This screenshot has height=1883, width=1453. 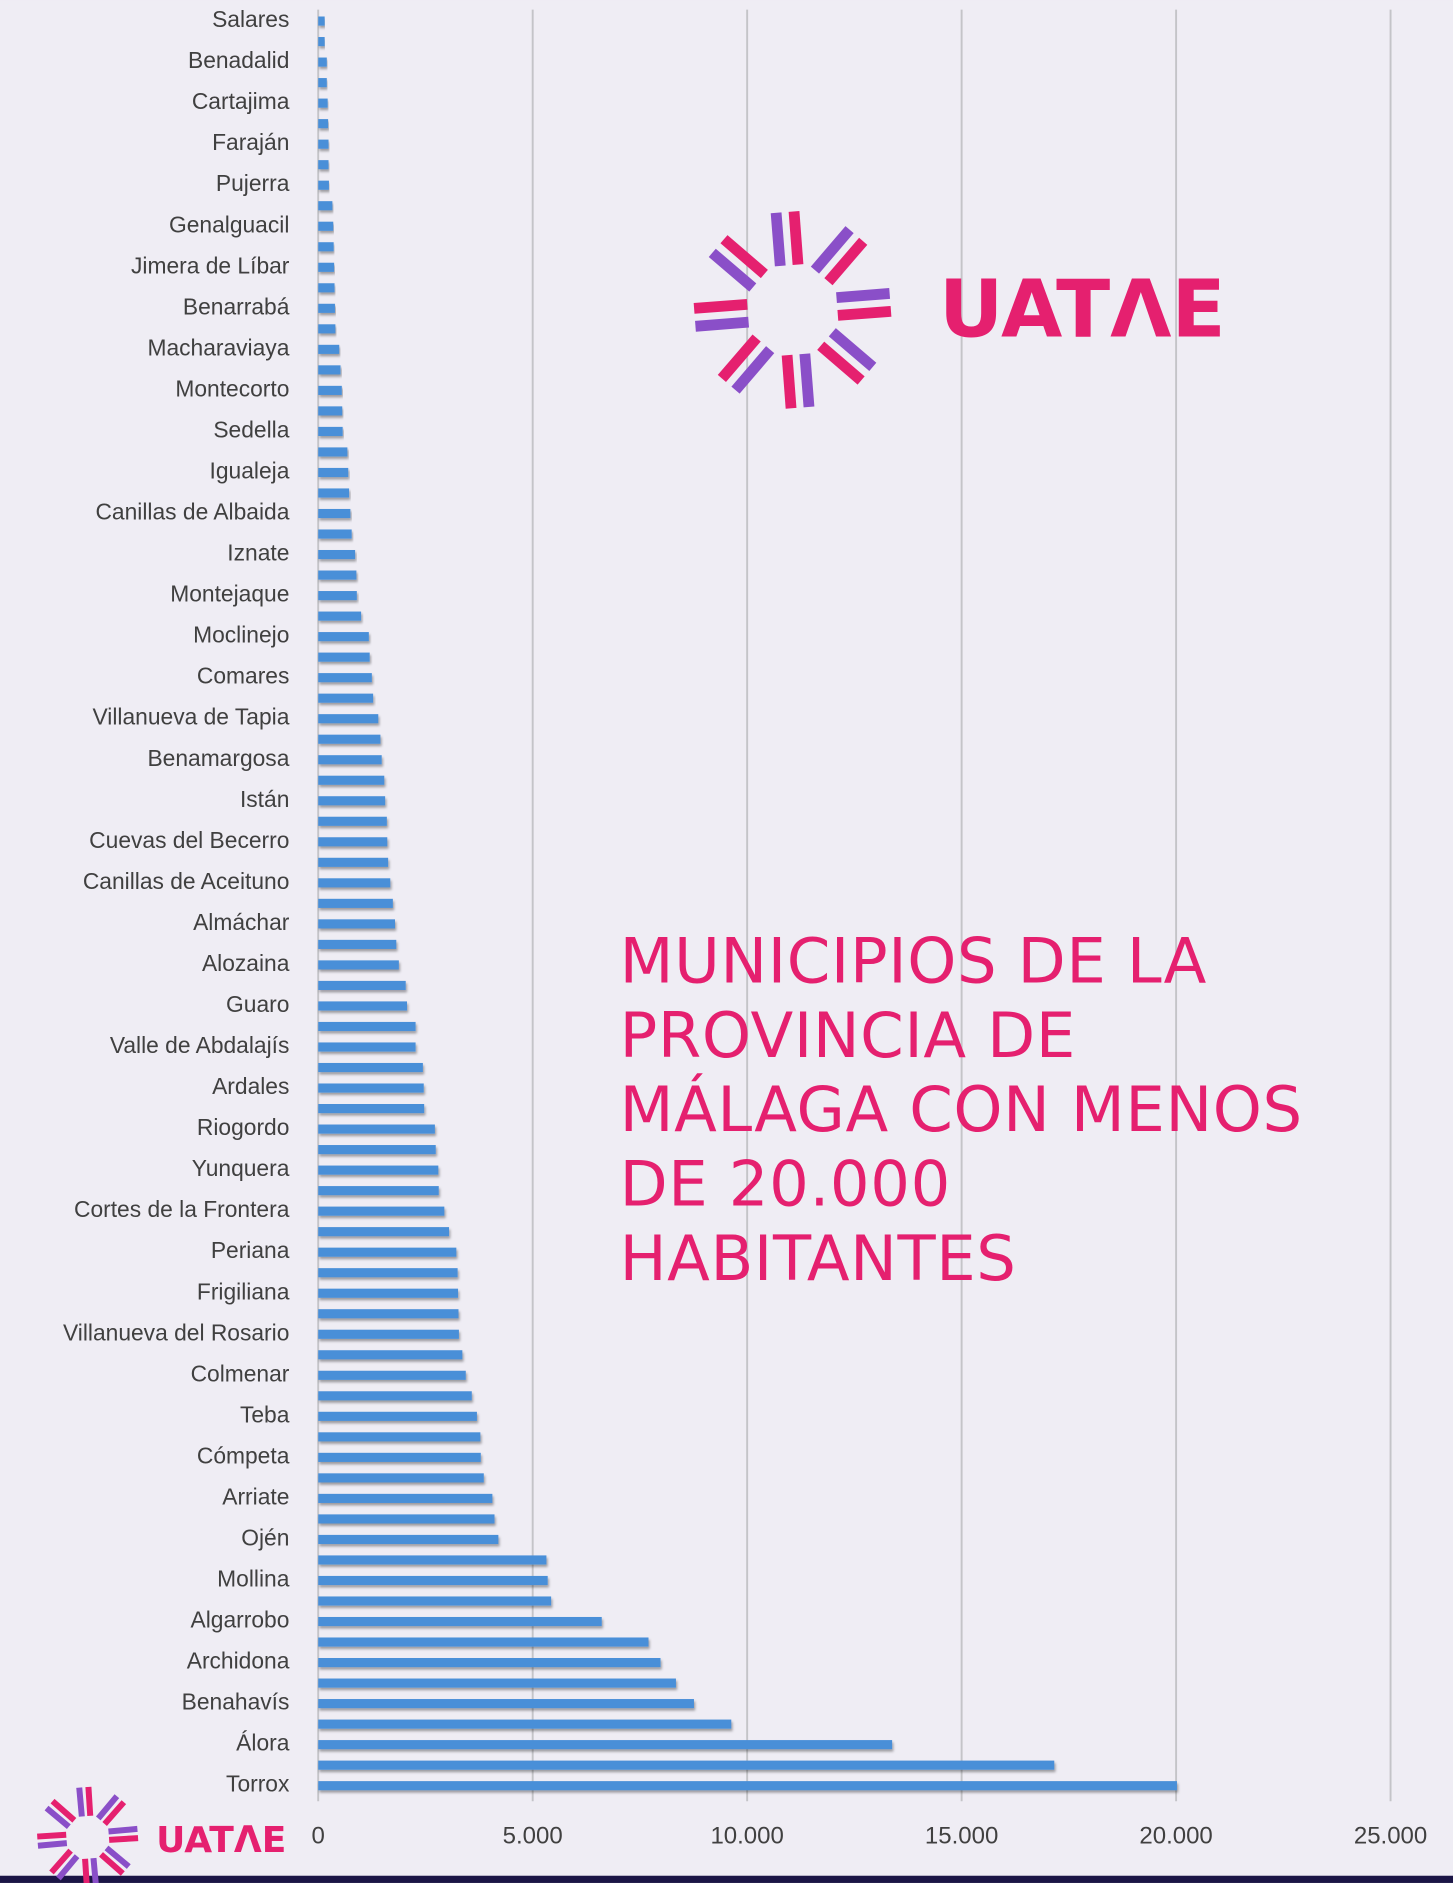 I want to click on y-tick-label: Faraján, so click(x=250, y=142).